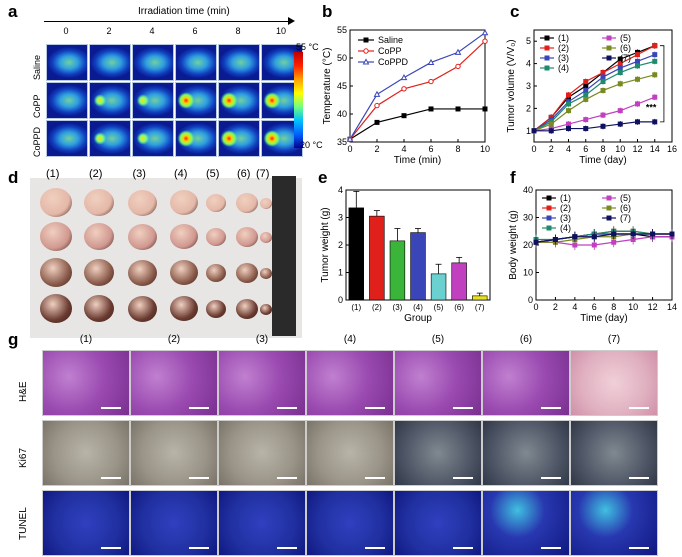  What do you see at coordinates (174, 339) in the screenshot?
I see `histology-column-label: (2)` at bounding box center [174, 339].